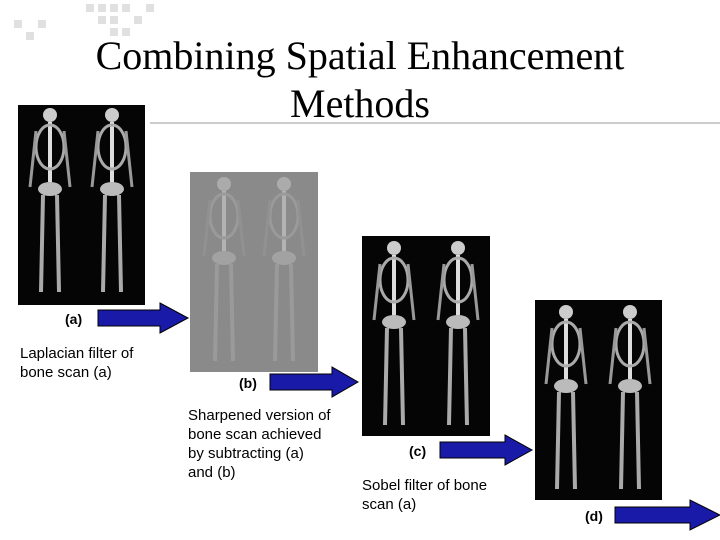  I want to click on panel-label: (c), so click(418, 451).